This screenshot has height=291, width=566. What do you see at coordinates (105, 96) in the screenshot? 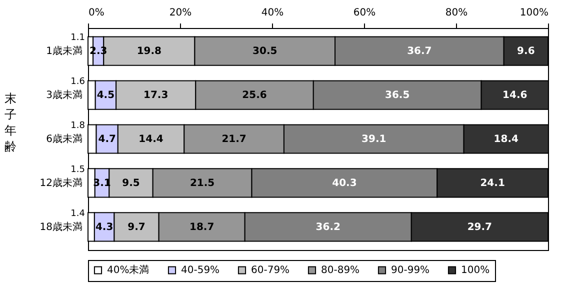
I see `data-label: 4.5` at bounding box center [105, 96].